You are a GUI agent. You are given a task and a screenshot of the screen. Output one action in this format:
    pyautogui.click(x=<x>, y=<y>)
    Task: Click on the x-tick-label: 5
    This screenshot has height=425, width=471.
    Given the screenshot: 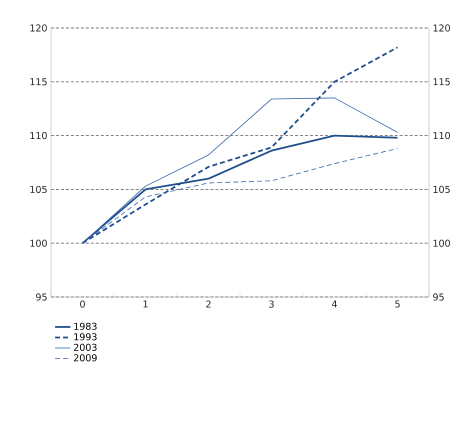 What is the action you would take?
    pyautogui.click(x=397, y=304)
    